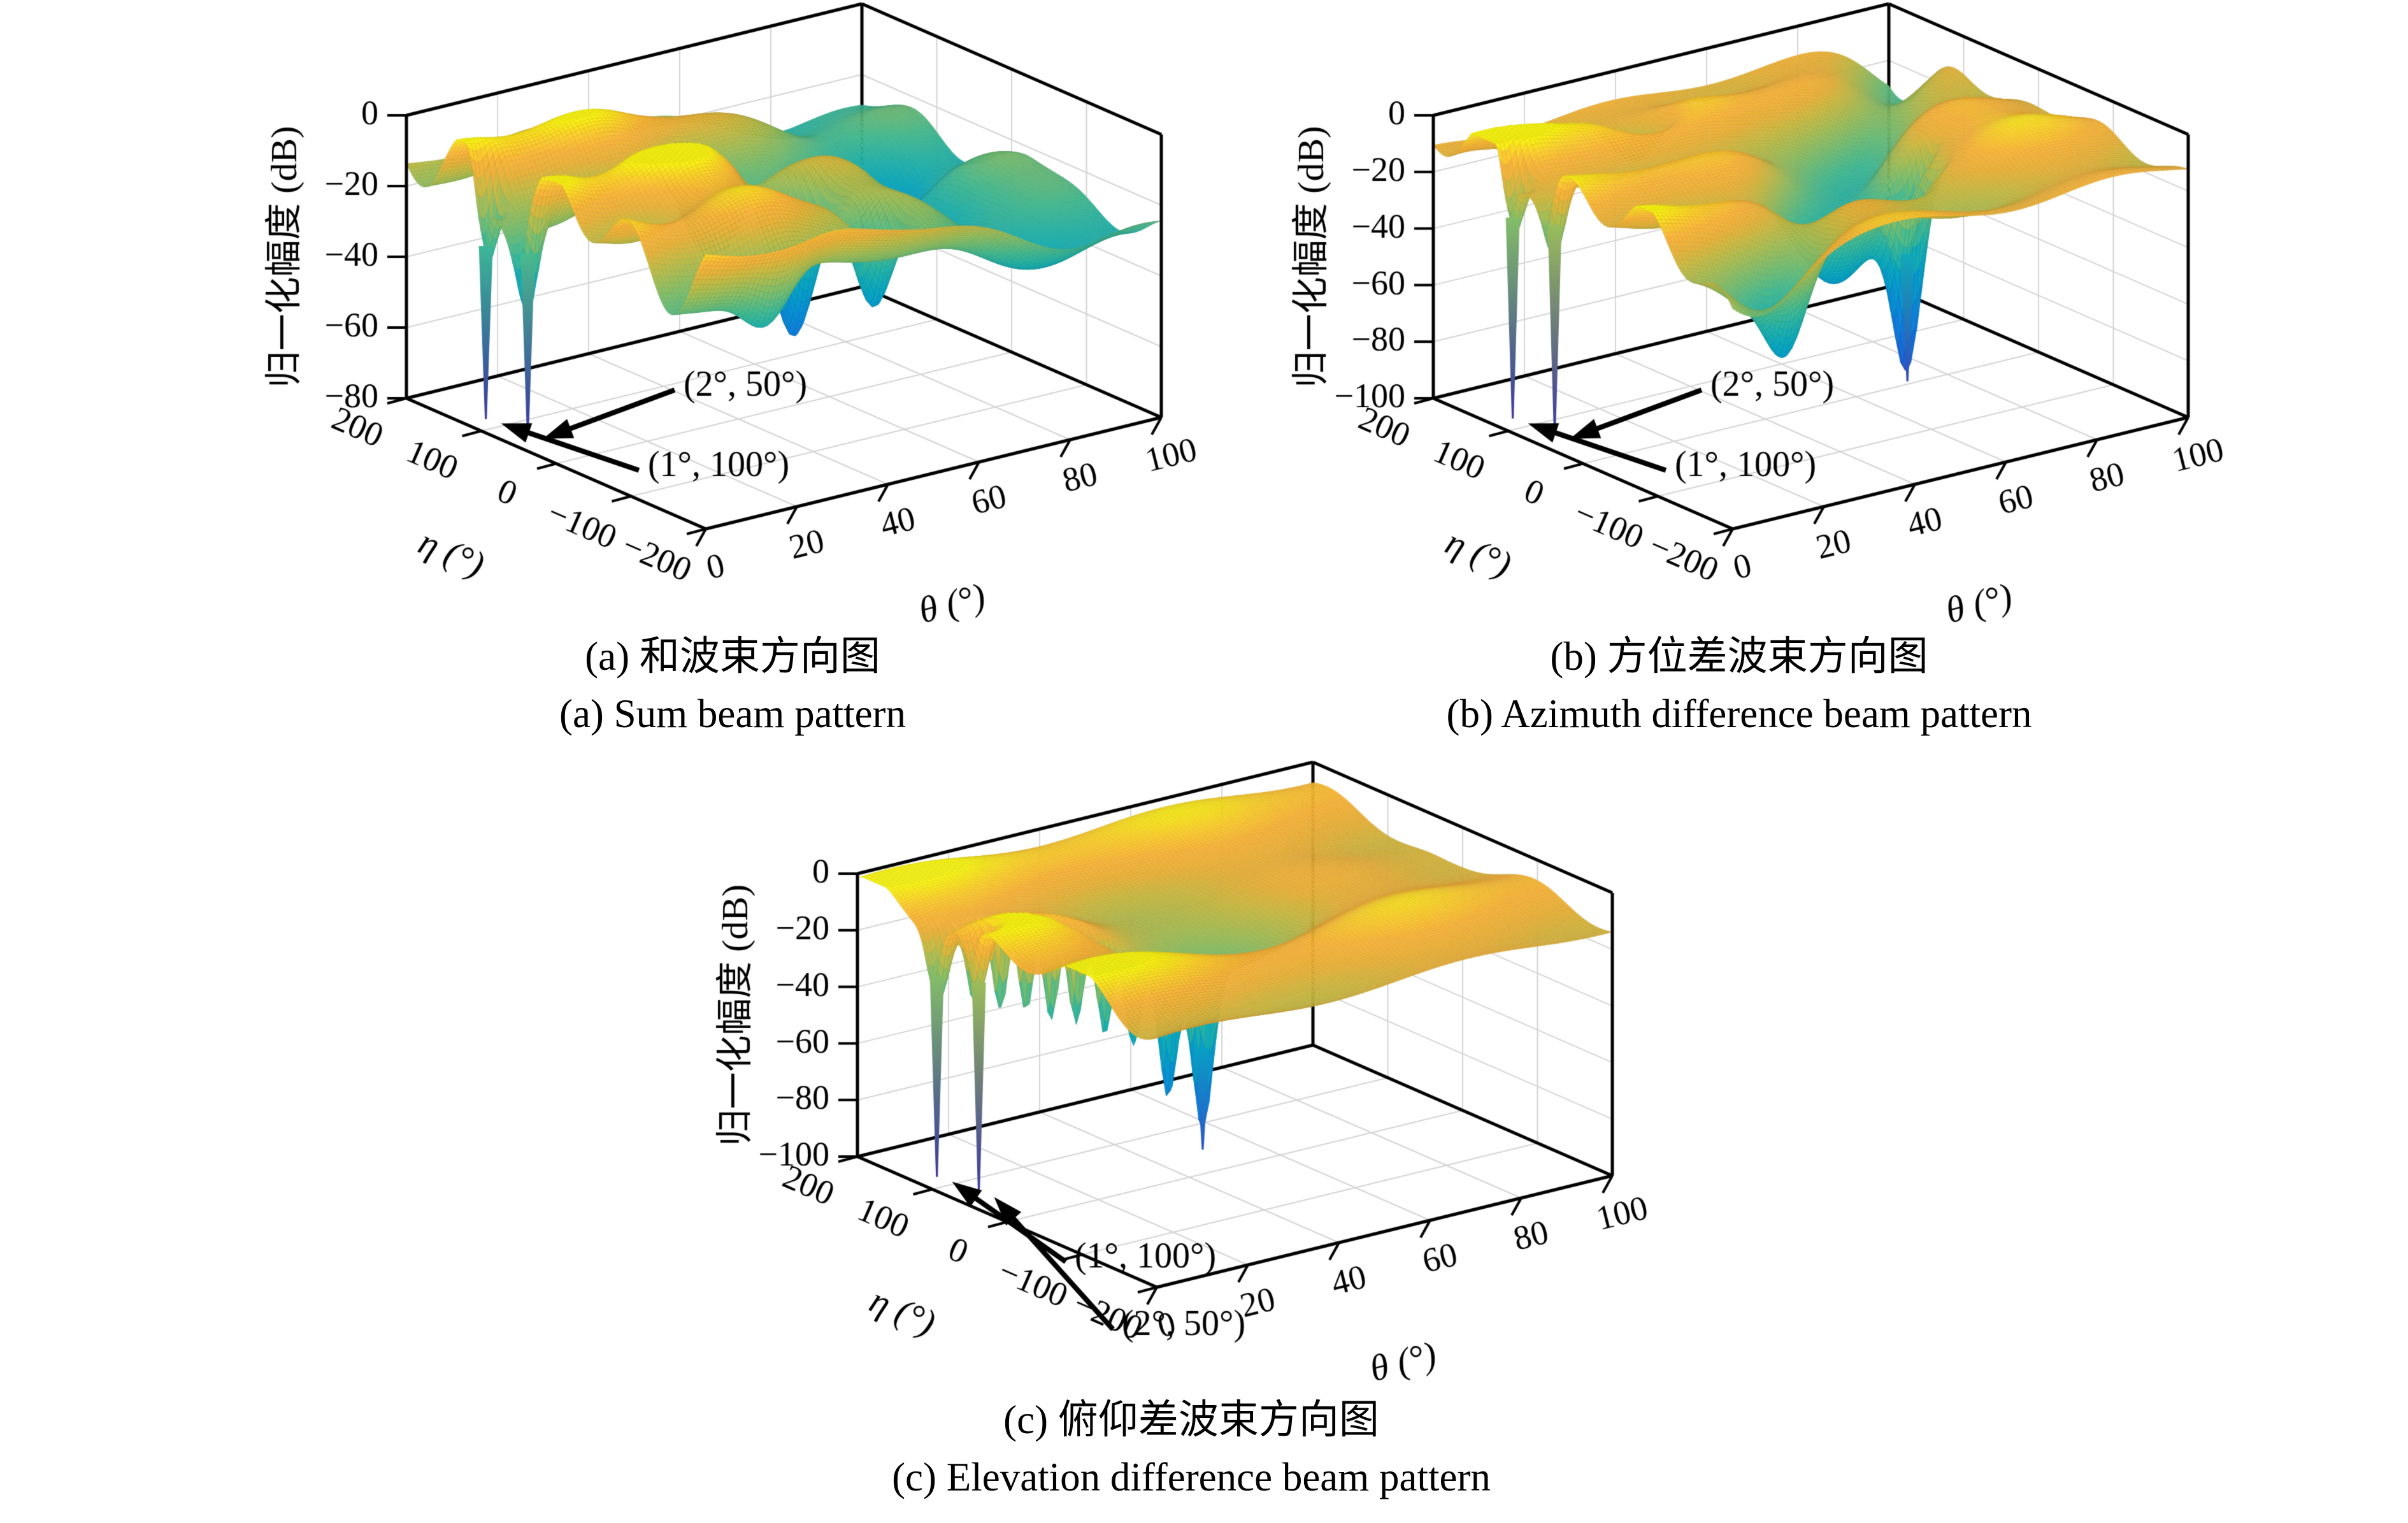 Image resolution: width=2408 pixels, height=1523 pixels. Describe the element at coordinates (733, 713) in the screenshot. I see `caption-a-english: (a) Sum beam pattern` at that location.